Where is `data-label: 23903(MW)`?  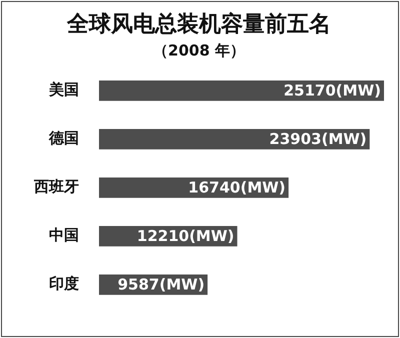 data-label: 23903(MW) is located at coordinates (318, 139).